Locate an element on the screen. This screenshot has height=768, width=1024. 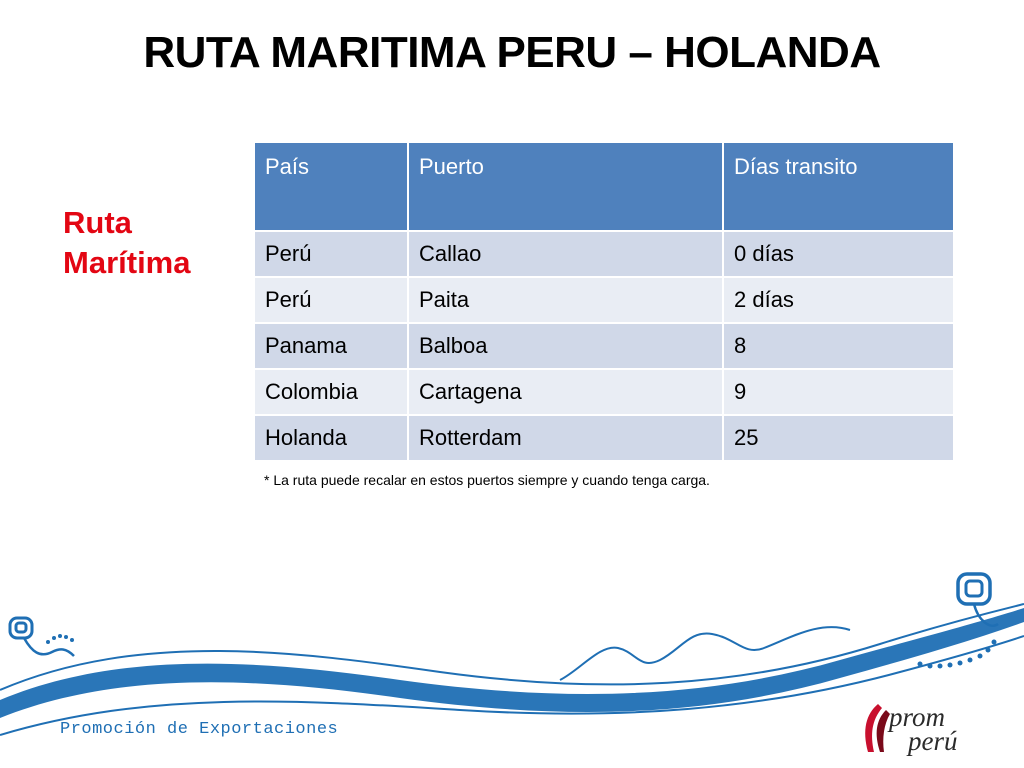
header-dias-transito: Días transito is located at coordinates (838, 186).